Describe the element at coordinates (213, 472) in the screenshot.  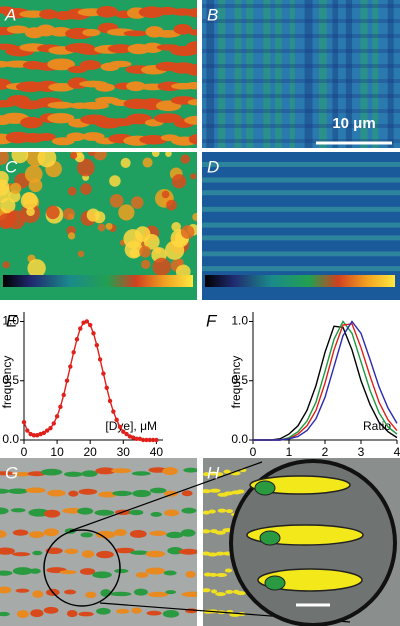
I see `panel-label: H` at that location.